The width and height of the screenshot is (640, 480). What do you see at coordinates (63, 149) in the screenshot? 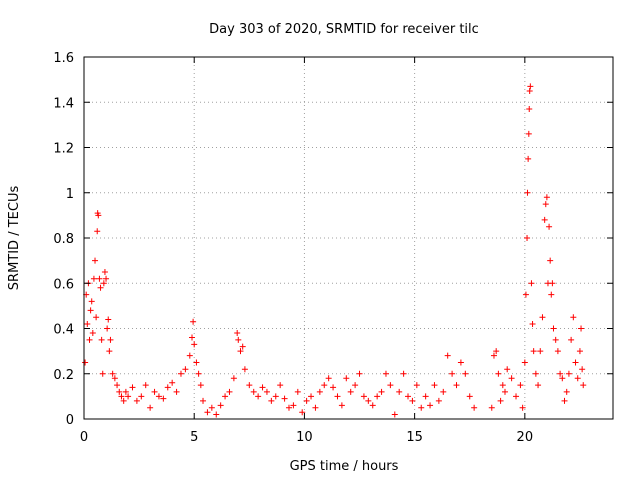
I see `y-tick-label: 1.2` at bounding box center [63, 149].